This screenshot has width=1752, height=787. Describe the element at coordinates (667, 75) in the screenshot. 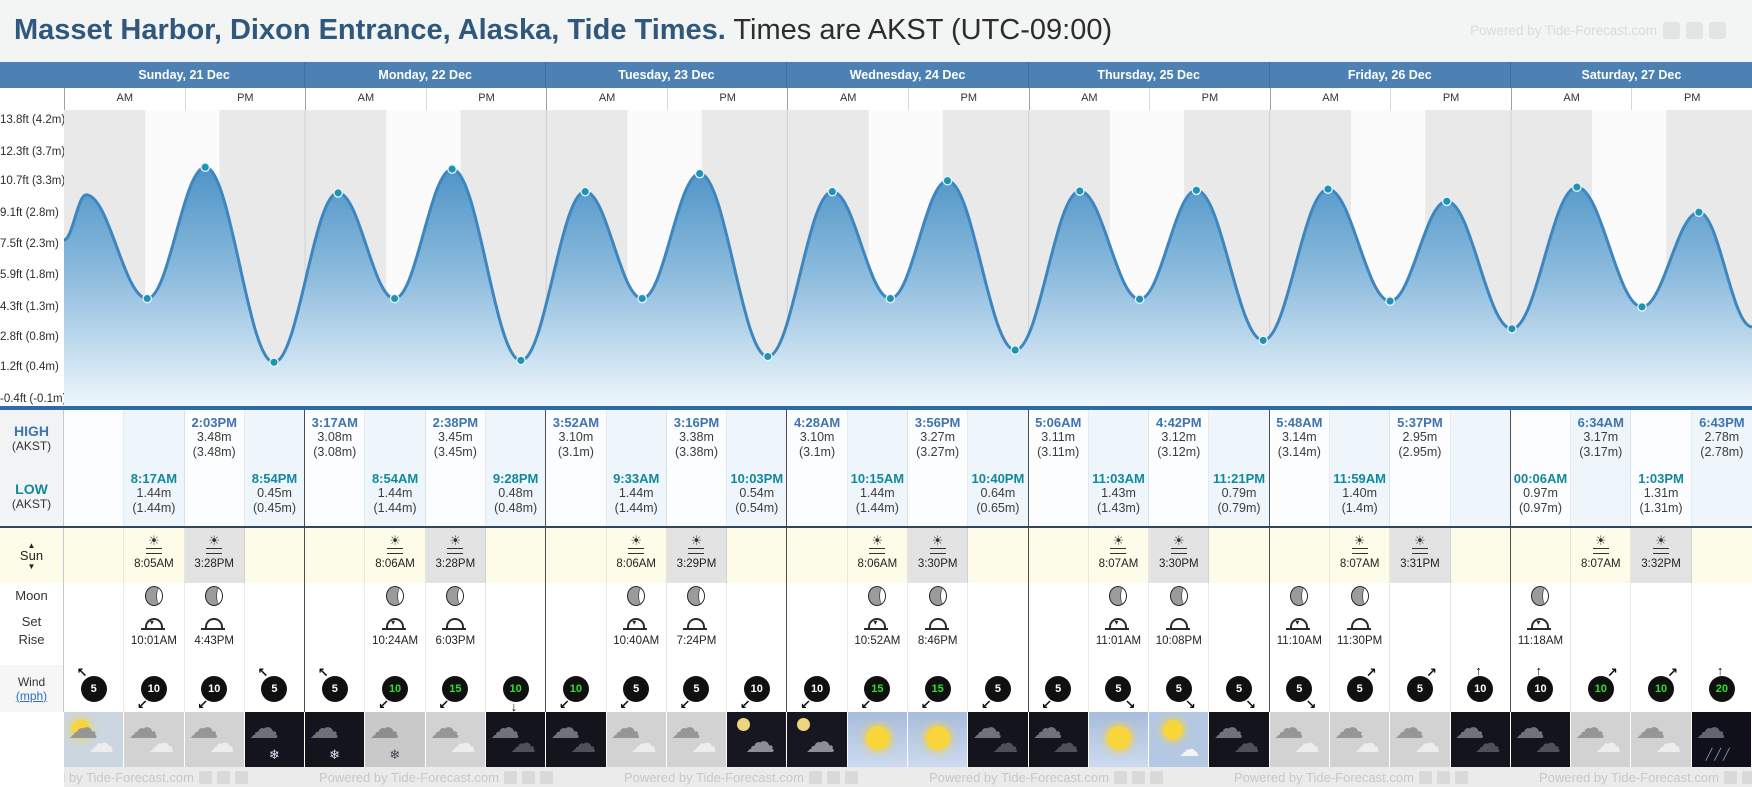

I see `day-header-cell: Tuesday, 23 Dec` at that location.